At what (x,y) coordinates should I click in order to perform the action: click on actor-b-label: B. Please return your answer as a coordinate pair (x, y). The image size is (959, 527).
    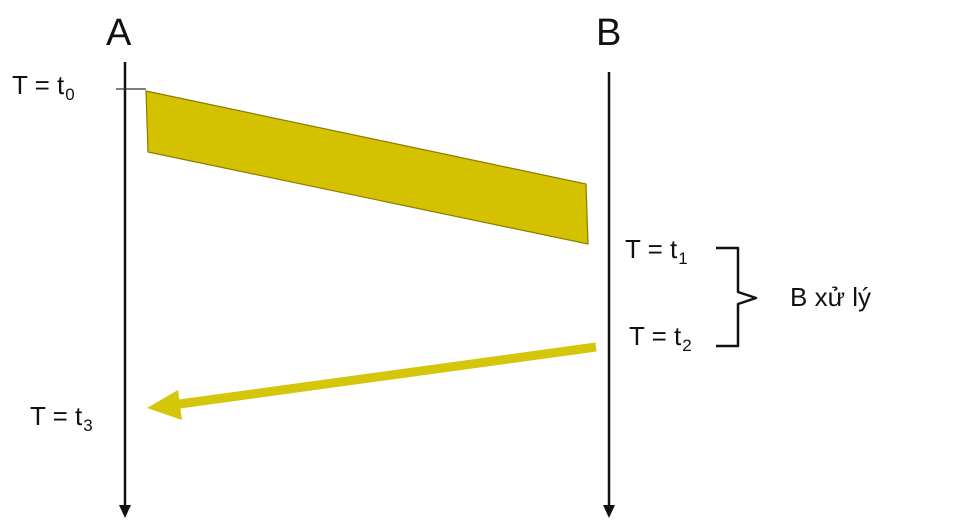
    Looking at the image, I should click on (609, 33).